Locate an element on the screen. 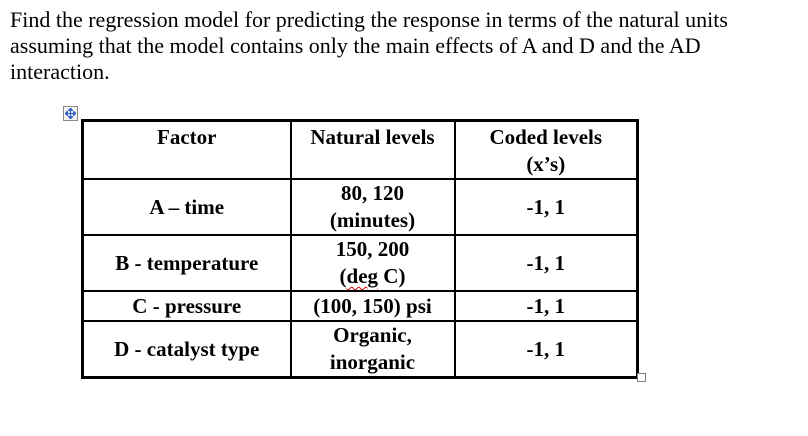 The width and height of the screenshot is (808, 436). table-header-row: Factor Natural levels Coded levels (x’s) is located at coordinates (360, 149).